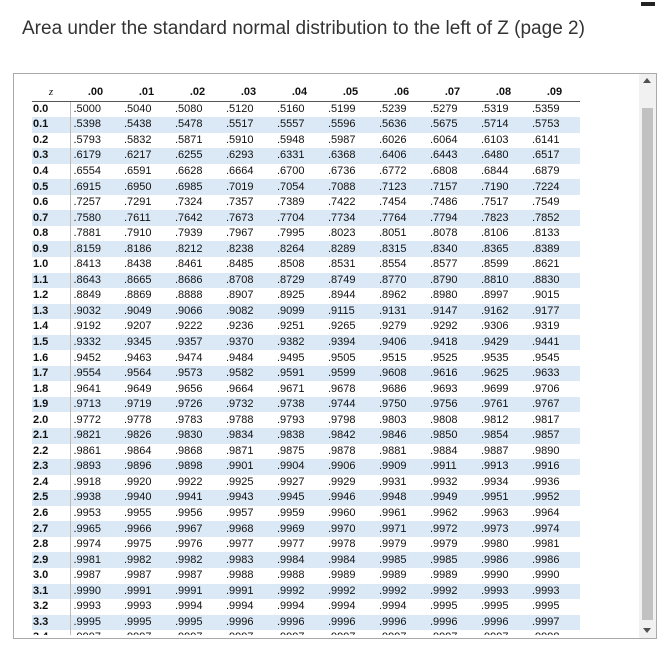 This screenshot has height=660, width=671. I want to click on table-cell: .5478, so click(197, 125).